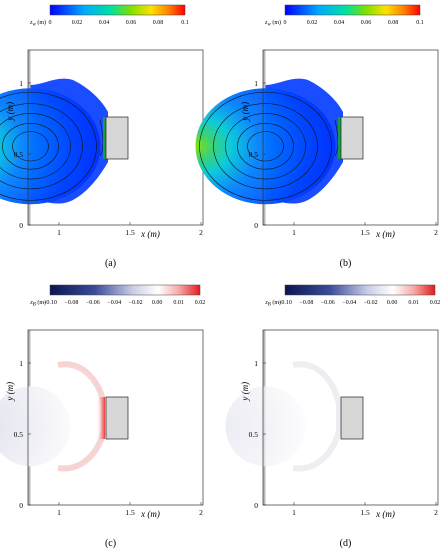 Image resolution: width=445 pixels, height=555 pixels. I want to click on colorbar-tick-label: −0.04, so click(349, 303).